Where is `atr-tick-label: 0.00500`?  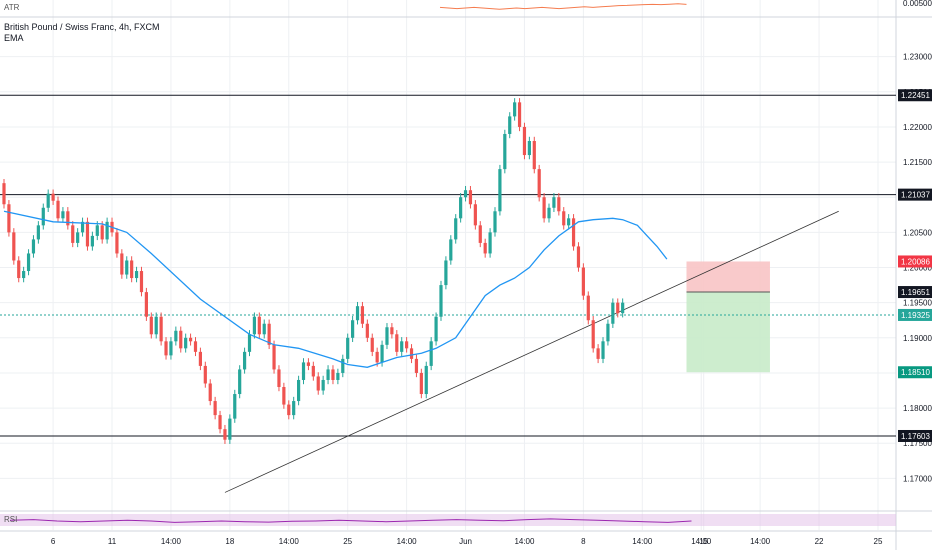 atr-tick-label: 0.00500 is located at coordinates (917, 4).